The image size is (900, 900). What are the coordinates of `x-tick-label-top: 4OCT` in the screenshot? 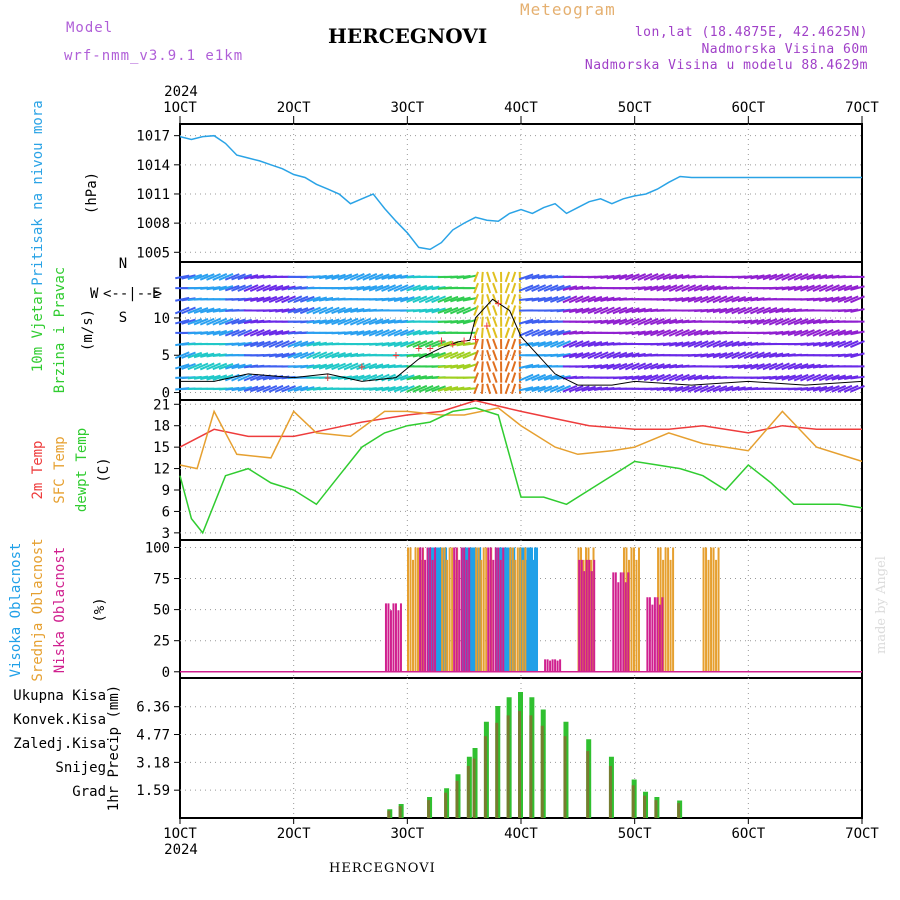 It's located at (521, 108).